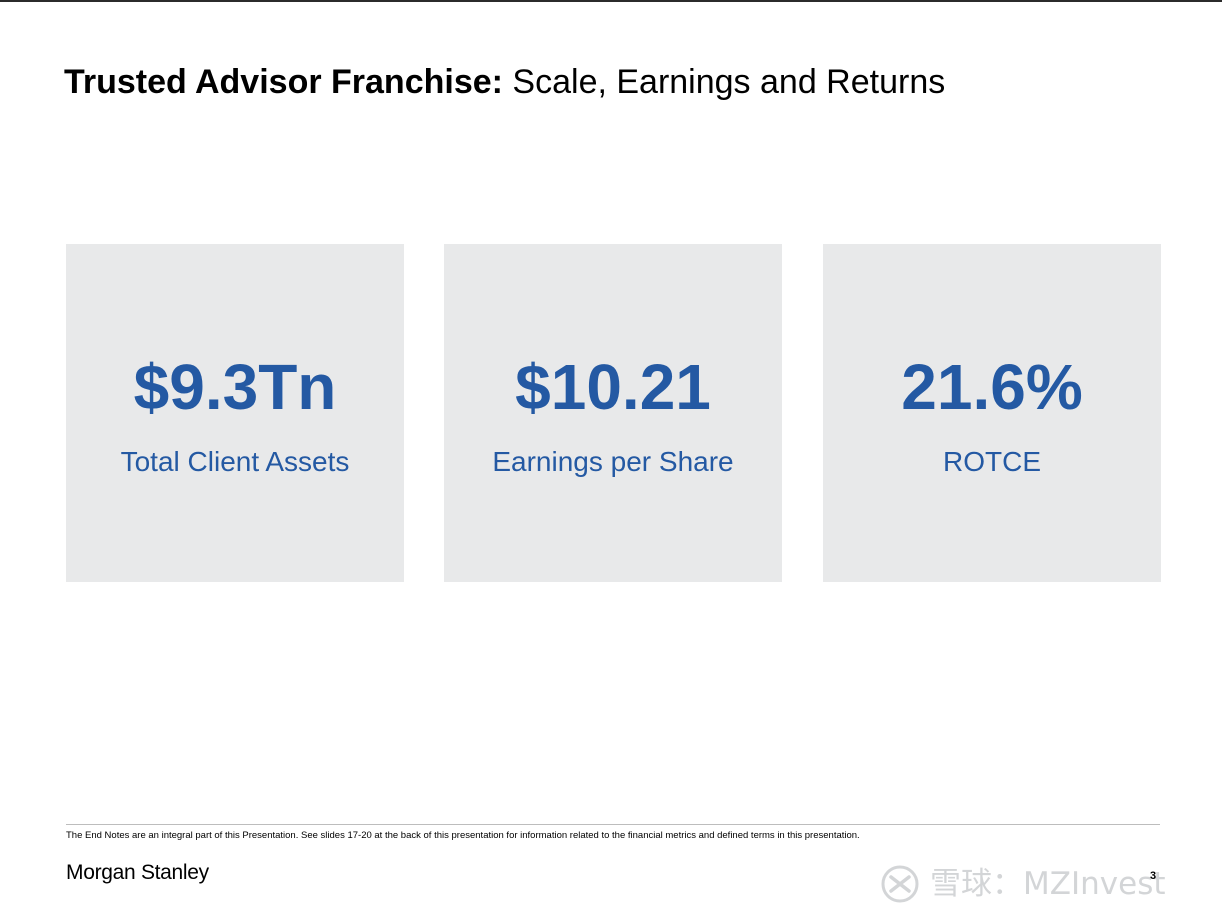  I want to click on morgan-stanley-logo: Morgan Stanley, so click(137, 872).